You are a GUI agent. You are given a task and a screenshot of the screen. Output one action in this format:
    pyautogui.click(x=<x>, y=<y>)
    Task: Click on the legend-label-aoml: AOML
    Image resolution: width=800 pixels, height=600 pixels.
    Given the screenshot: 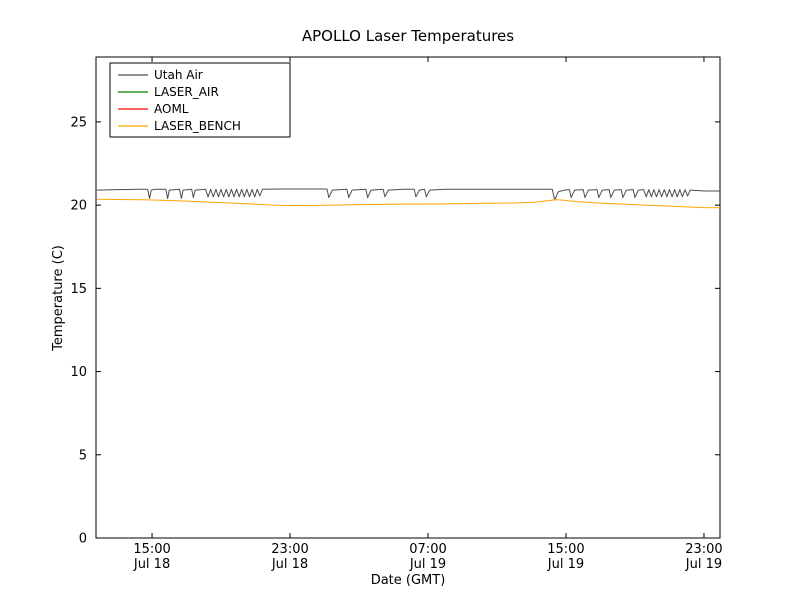 What is the action you would take?
    pyautogui.click(x=171, y=109)
    